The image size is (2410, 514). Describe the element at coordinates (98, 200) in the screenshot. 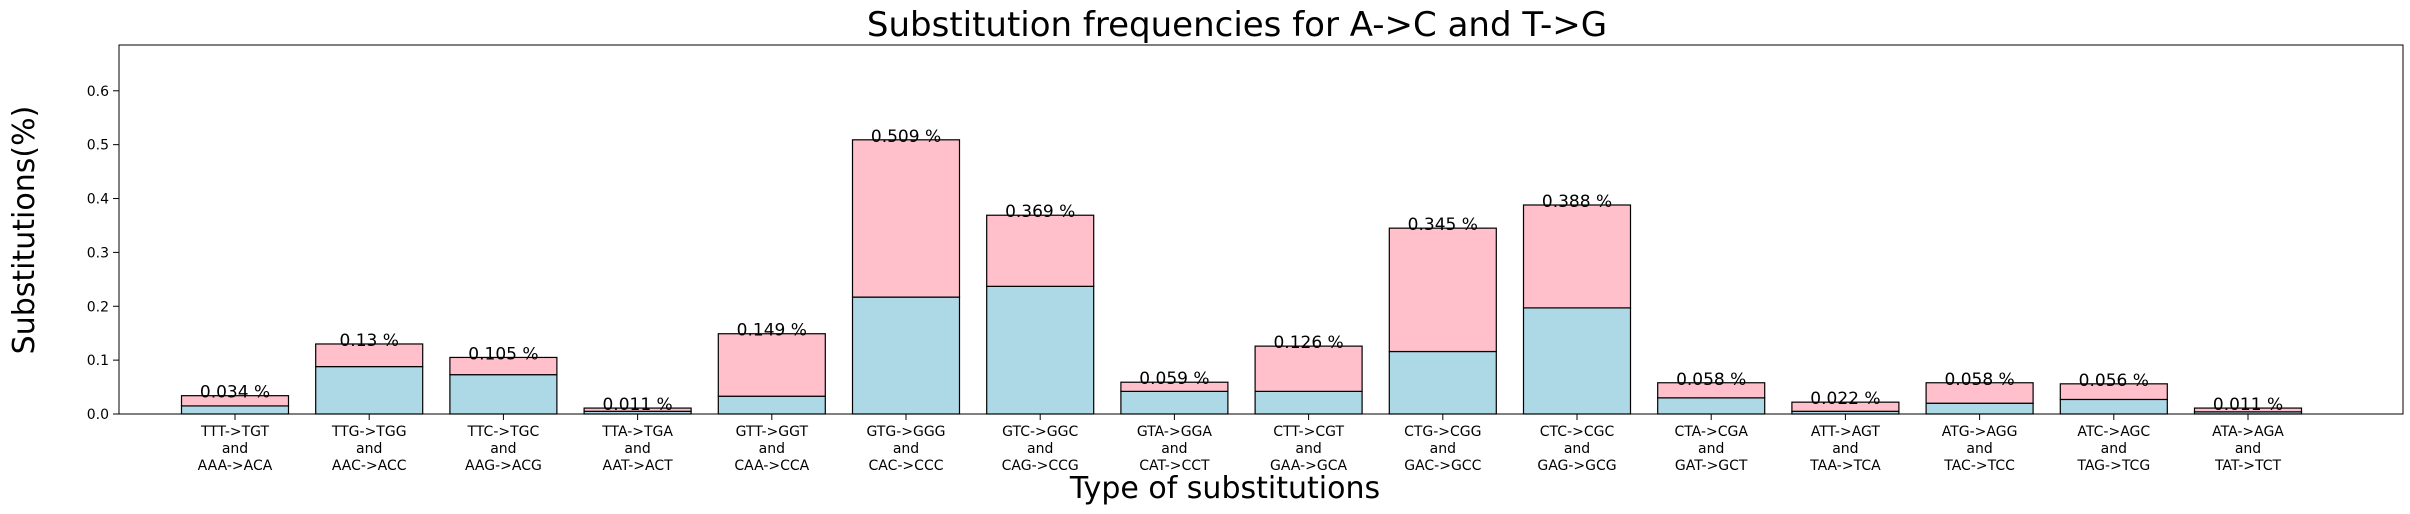

I see `y-tick-label: 0.4` at that location.